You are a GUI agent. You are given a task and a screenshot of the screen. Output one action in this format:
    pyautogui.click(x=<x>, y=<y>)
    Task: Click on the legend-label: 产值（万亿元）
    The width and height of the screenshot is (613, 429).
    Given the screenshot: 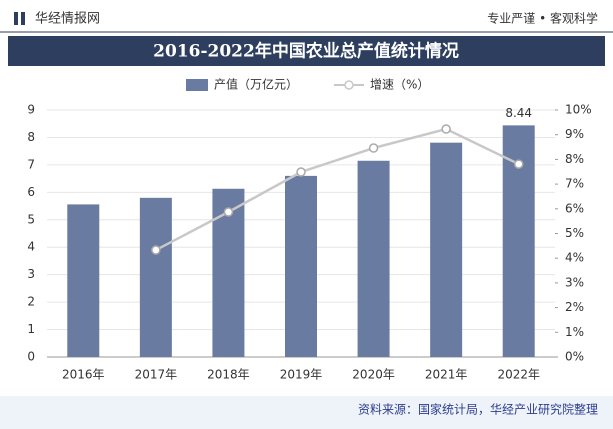 What is the action you would take?
    pyautogui.click(x=256, y=84)
    